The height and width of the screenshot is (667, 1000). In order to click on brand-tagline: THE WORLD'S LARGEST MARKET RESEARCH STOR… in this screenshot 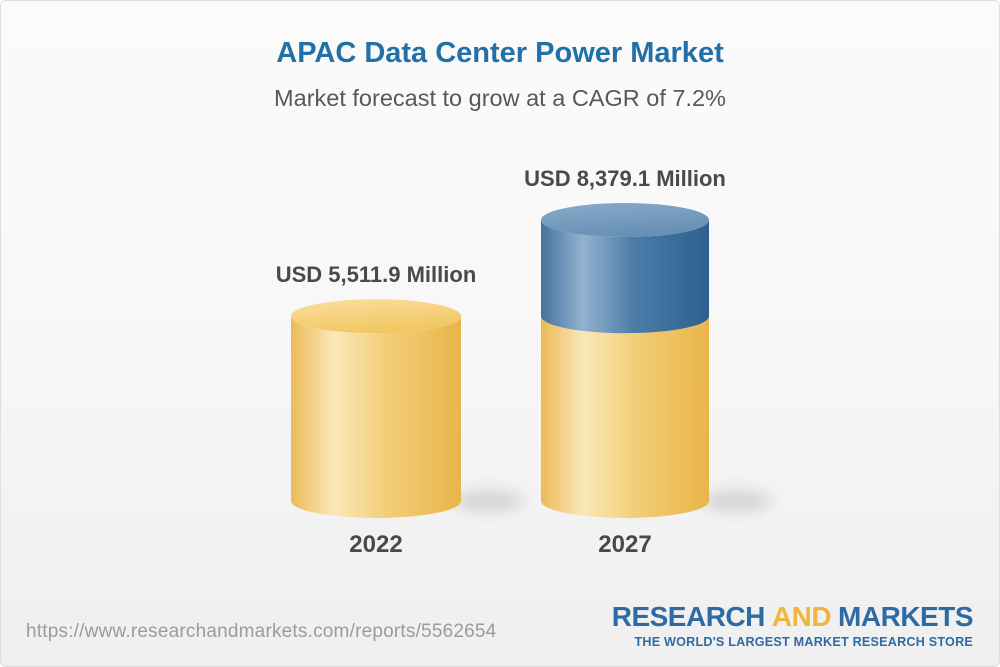, I will do `click(803, 642)`.